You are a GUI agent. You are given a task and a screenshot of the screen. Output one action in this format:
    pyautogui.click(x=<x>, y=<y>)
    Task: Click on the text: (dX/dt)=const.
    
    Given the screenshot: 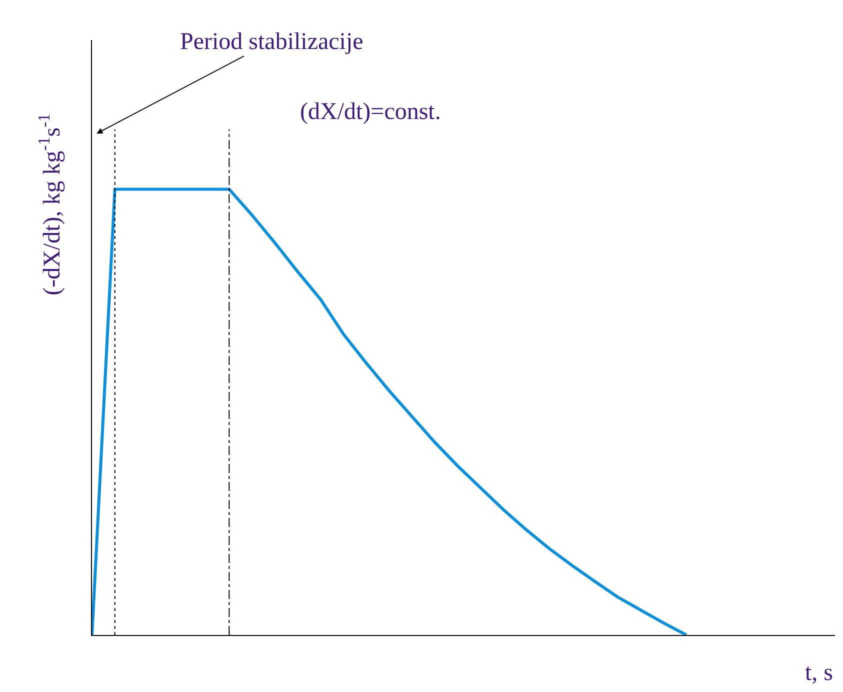 What is the action you would take?
    pyautogui.click(x=370, y=112)
    